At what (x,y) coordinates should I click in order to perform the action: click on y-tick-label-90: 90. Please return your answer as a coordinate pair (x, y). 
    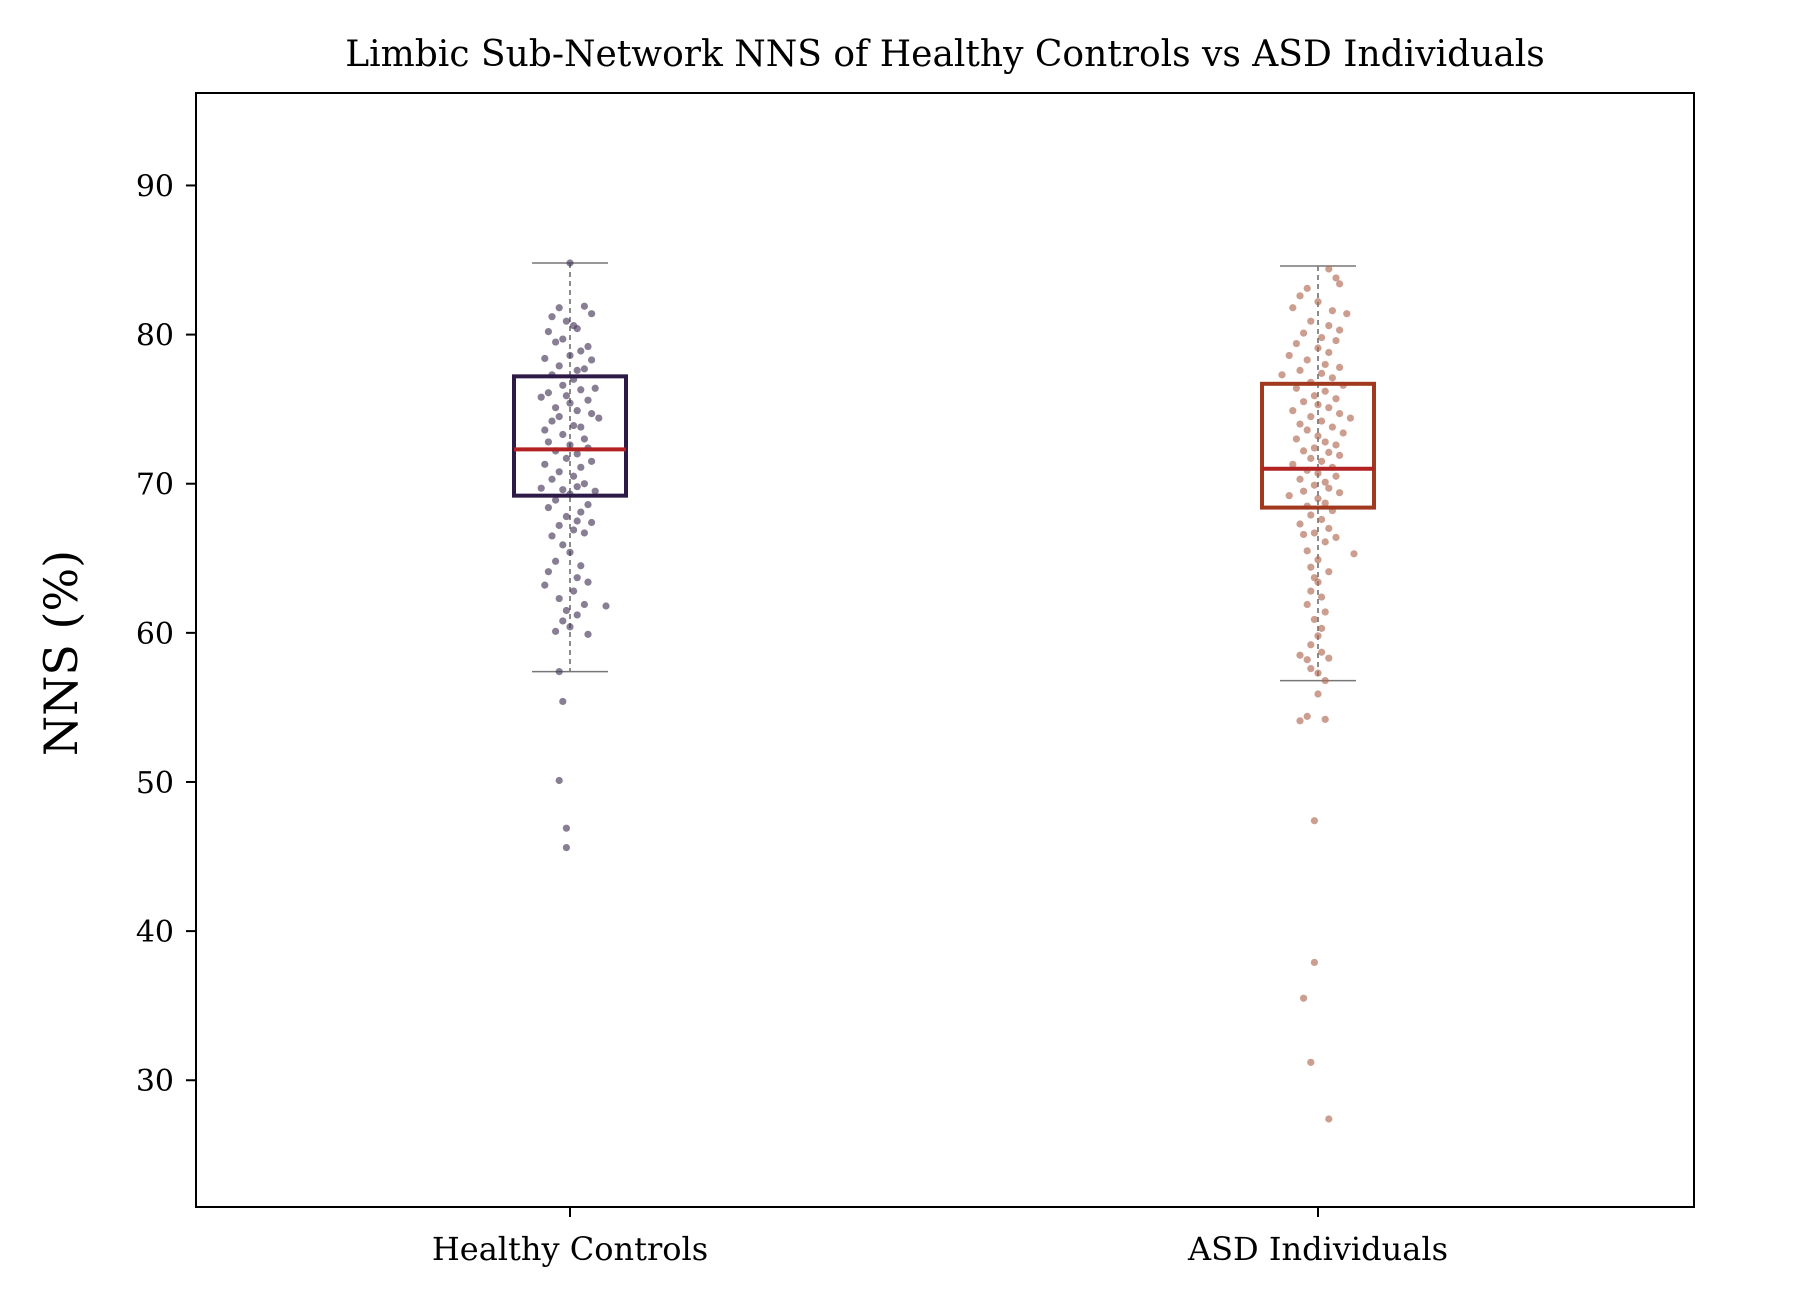
    Looking at the image, I should click on (155, 186).